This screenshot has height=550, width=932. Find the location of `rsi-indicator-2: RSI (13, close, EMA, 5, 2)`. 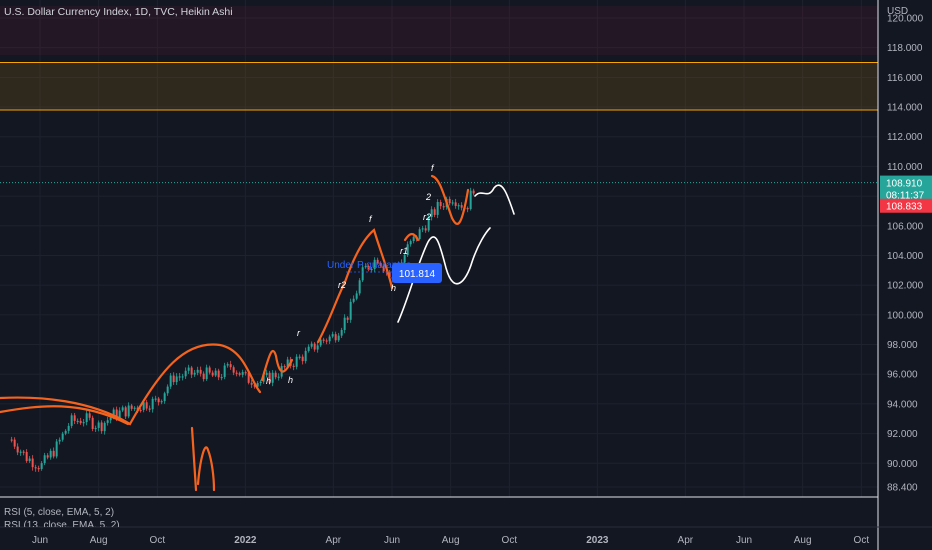

rsi-indicator-2: RSI (13, close, EMA, 5, 2) is located at coordinates (62, 523).